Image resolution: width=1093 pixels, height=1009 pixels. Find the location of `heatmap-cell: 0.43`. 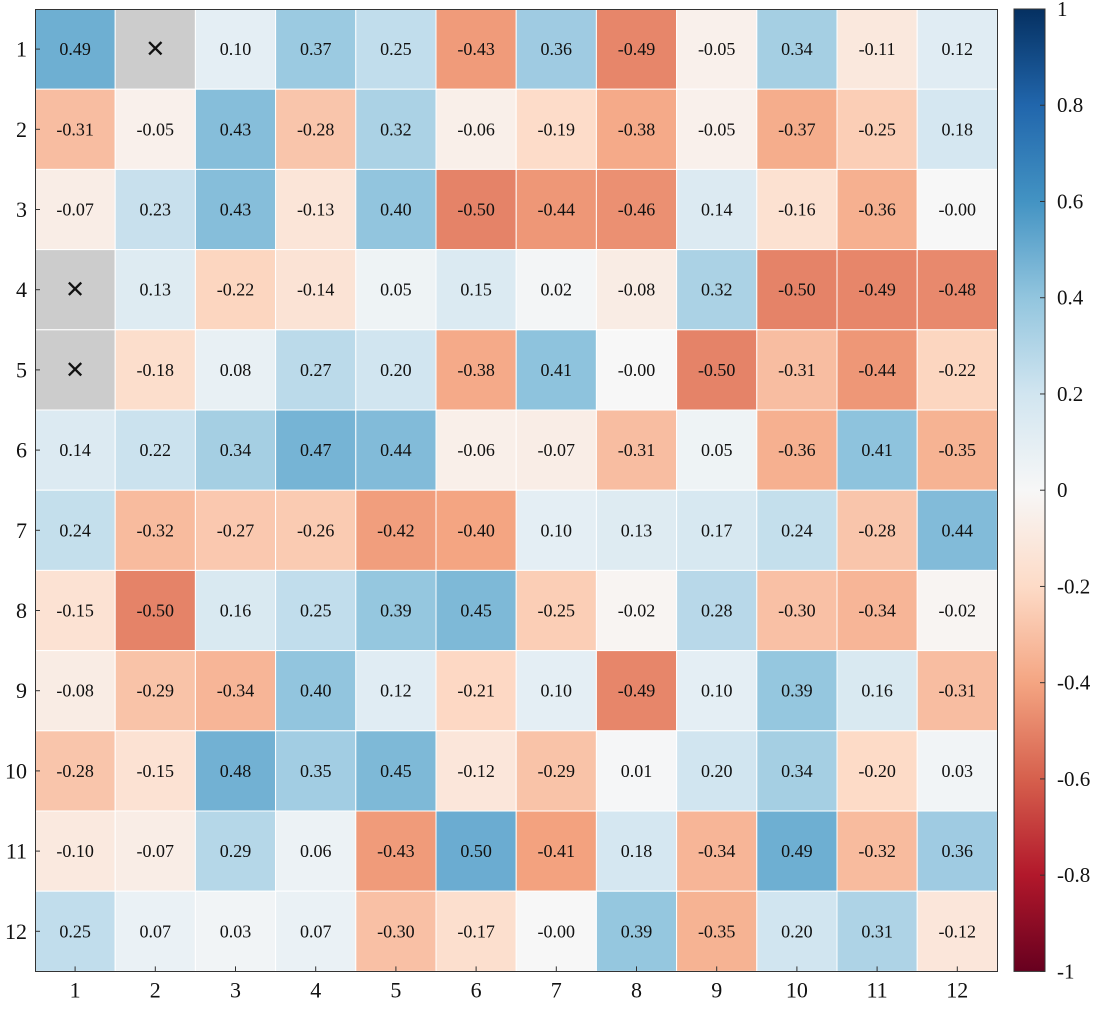

heatmap-cell: 0.43 is located at coordinates (235, 209).